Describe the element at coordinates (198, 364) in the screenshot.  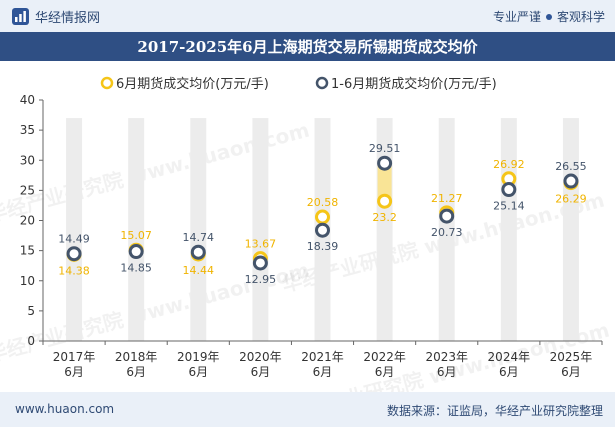
I see `x-tick-label: 2019年 6月` at that location.